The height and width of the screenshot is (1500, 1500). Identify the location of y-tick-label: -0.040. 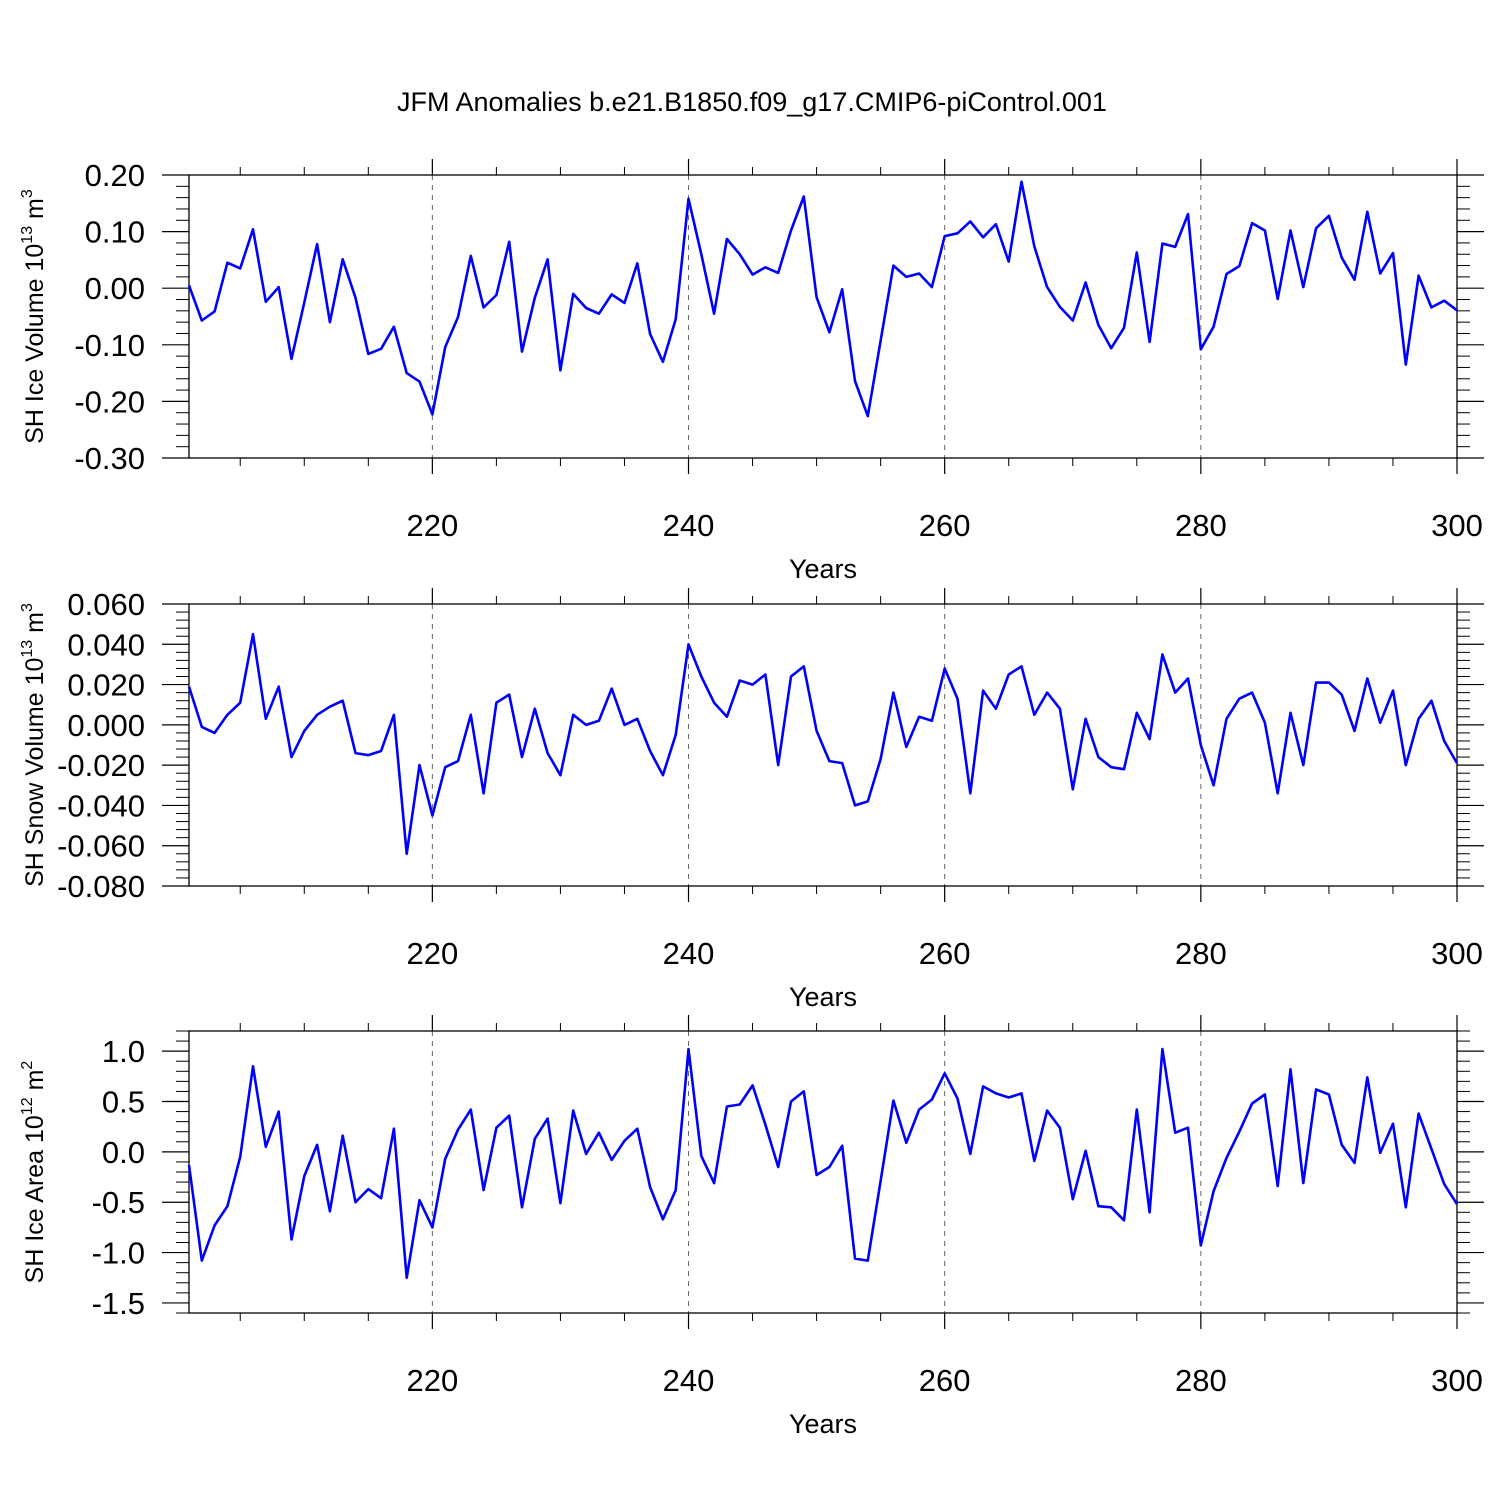
(101, 805).